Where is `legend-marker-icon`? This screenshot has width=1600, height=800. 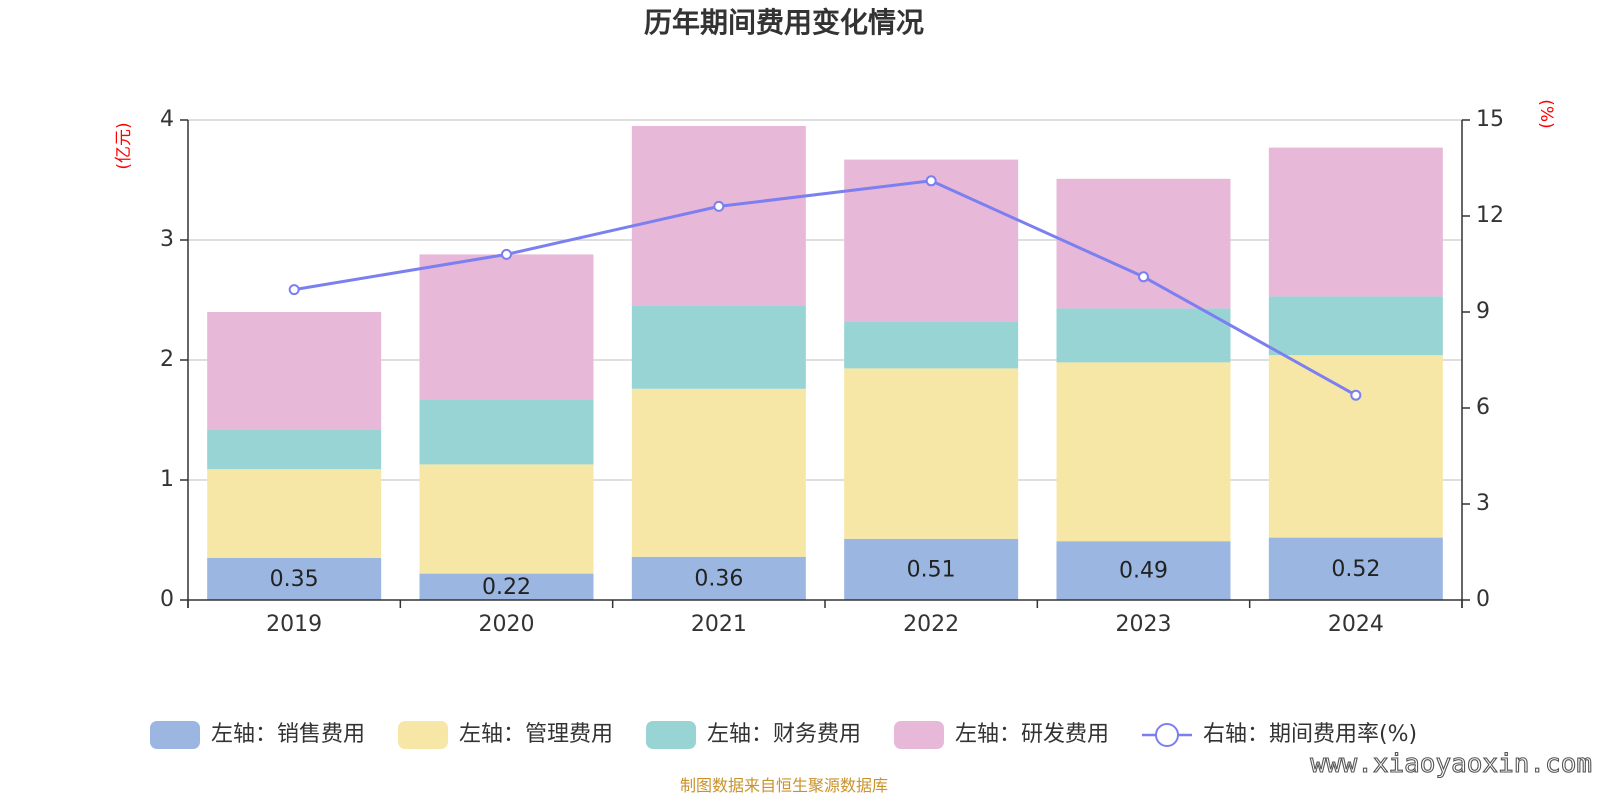
legend-marker-icon is located at coordinates (1167, 735).